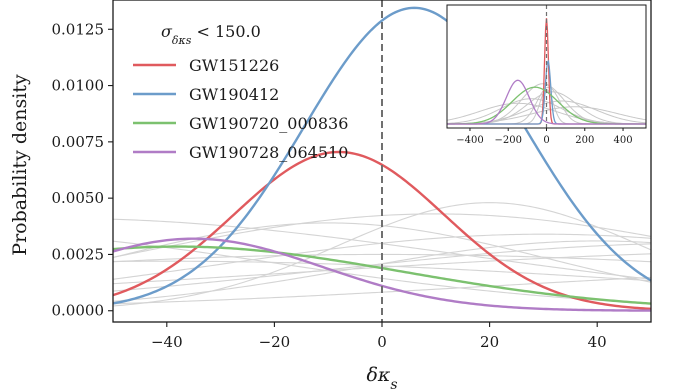  Describe the element at coordinates (78, 142) in the screenshot. I see `y-tick-label: 0.0075` at that location.